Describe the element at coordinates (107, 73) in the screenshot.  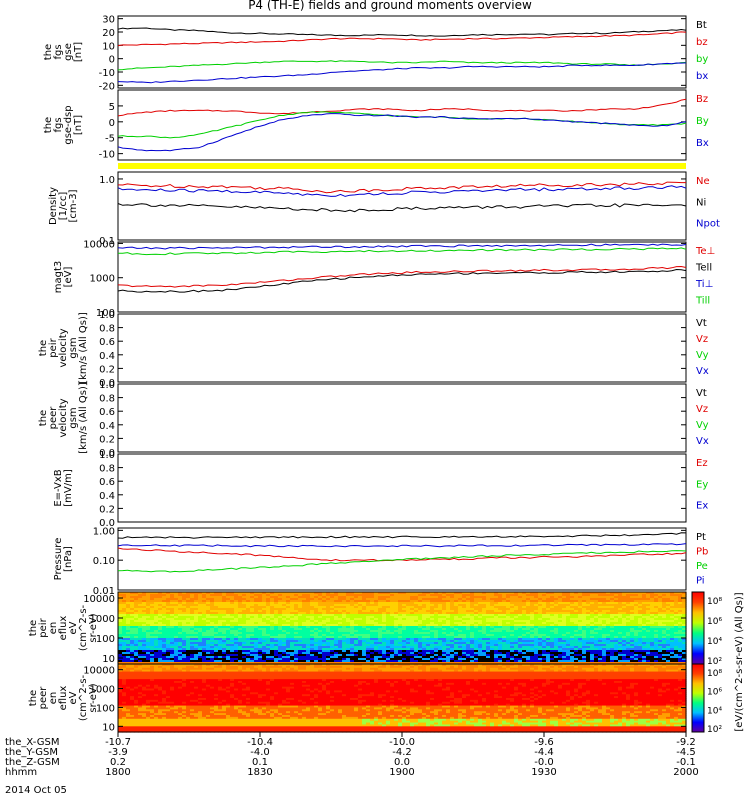
I see `y-tick-label: -10` at that location.